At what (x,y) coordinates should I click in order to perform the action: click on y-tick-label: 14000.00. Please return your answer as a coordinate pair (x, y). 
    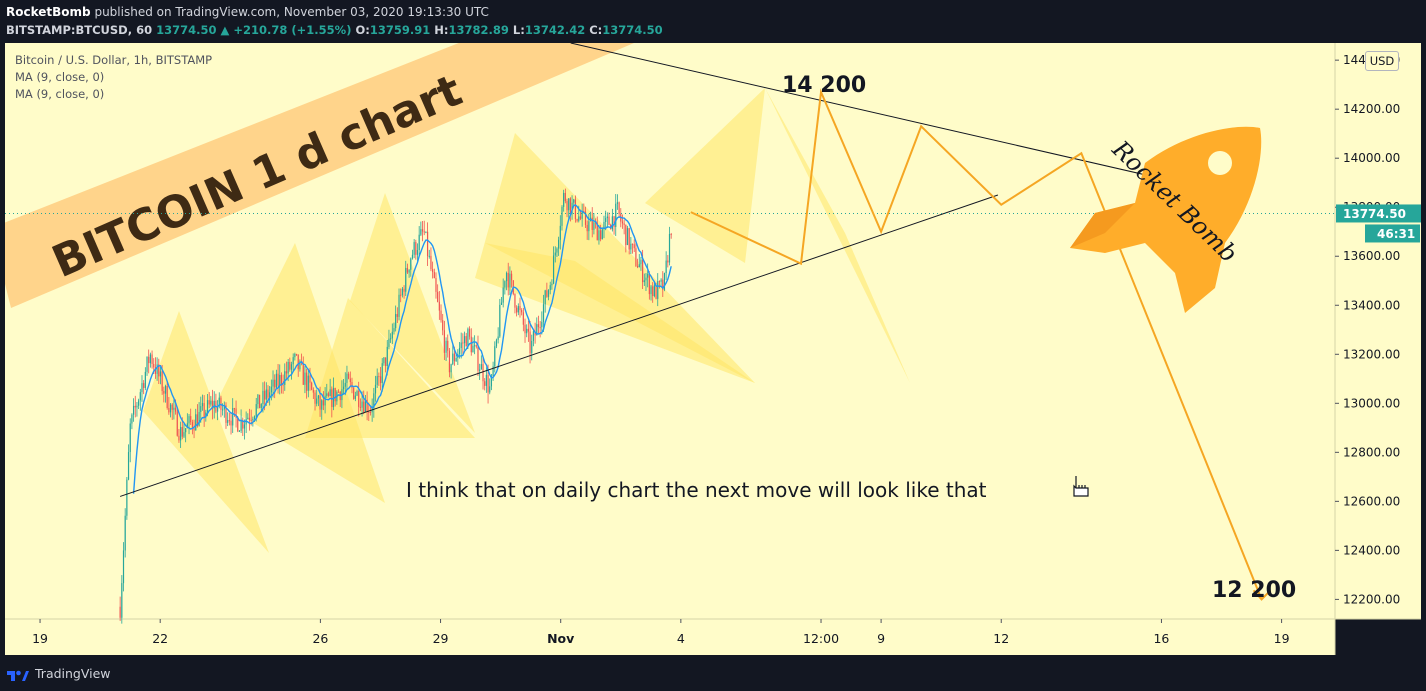
    Looking at the image, I should click on (1371, 158).